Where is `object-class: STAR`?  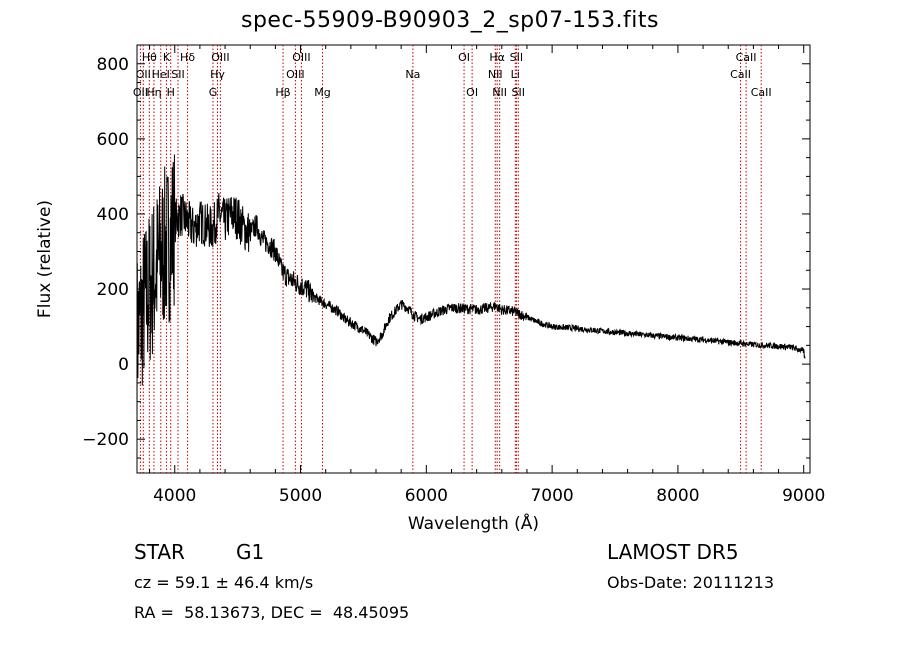
object-class: STAR is located at coordinates (159, 552).